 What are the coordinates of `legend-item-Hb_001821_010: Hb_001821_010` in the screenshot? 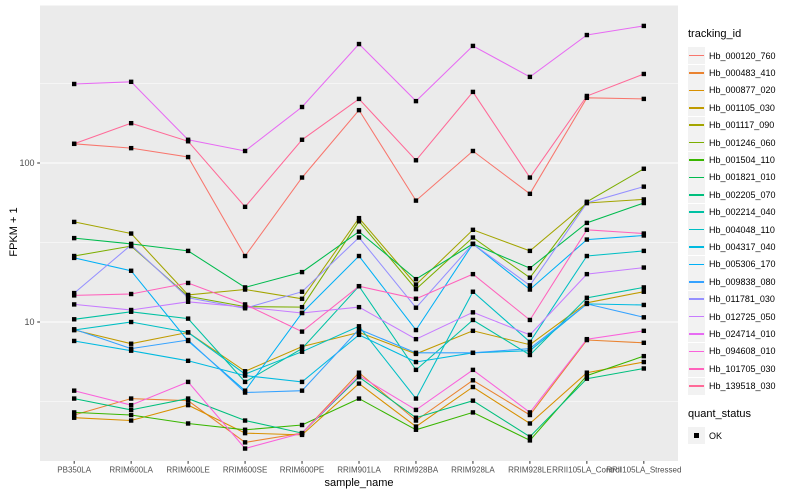 It's located at (743, 177).